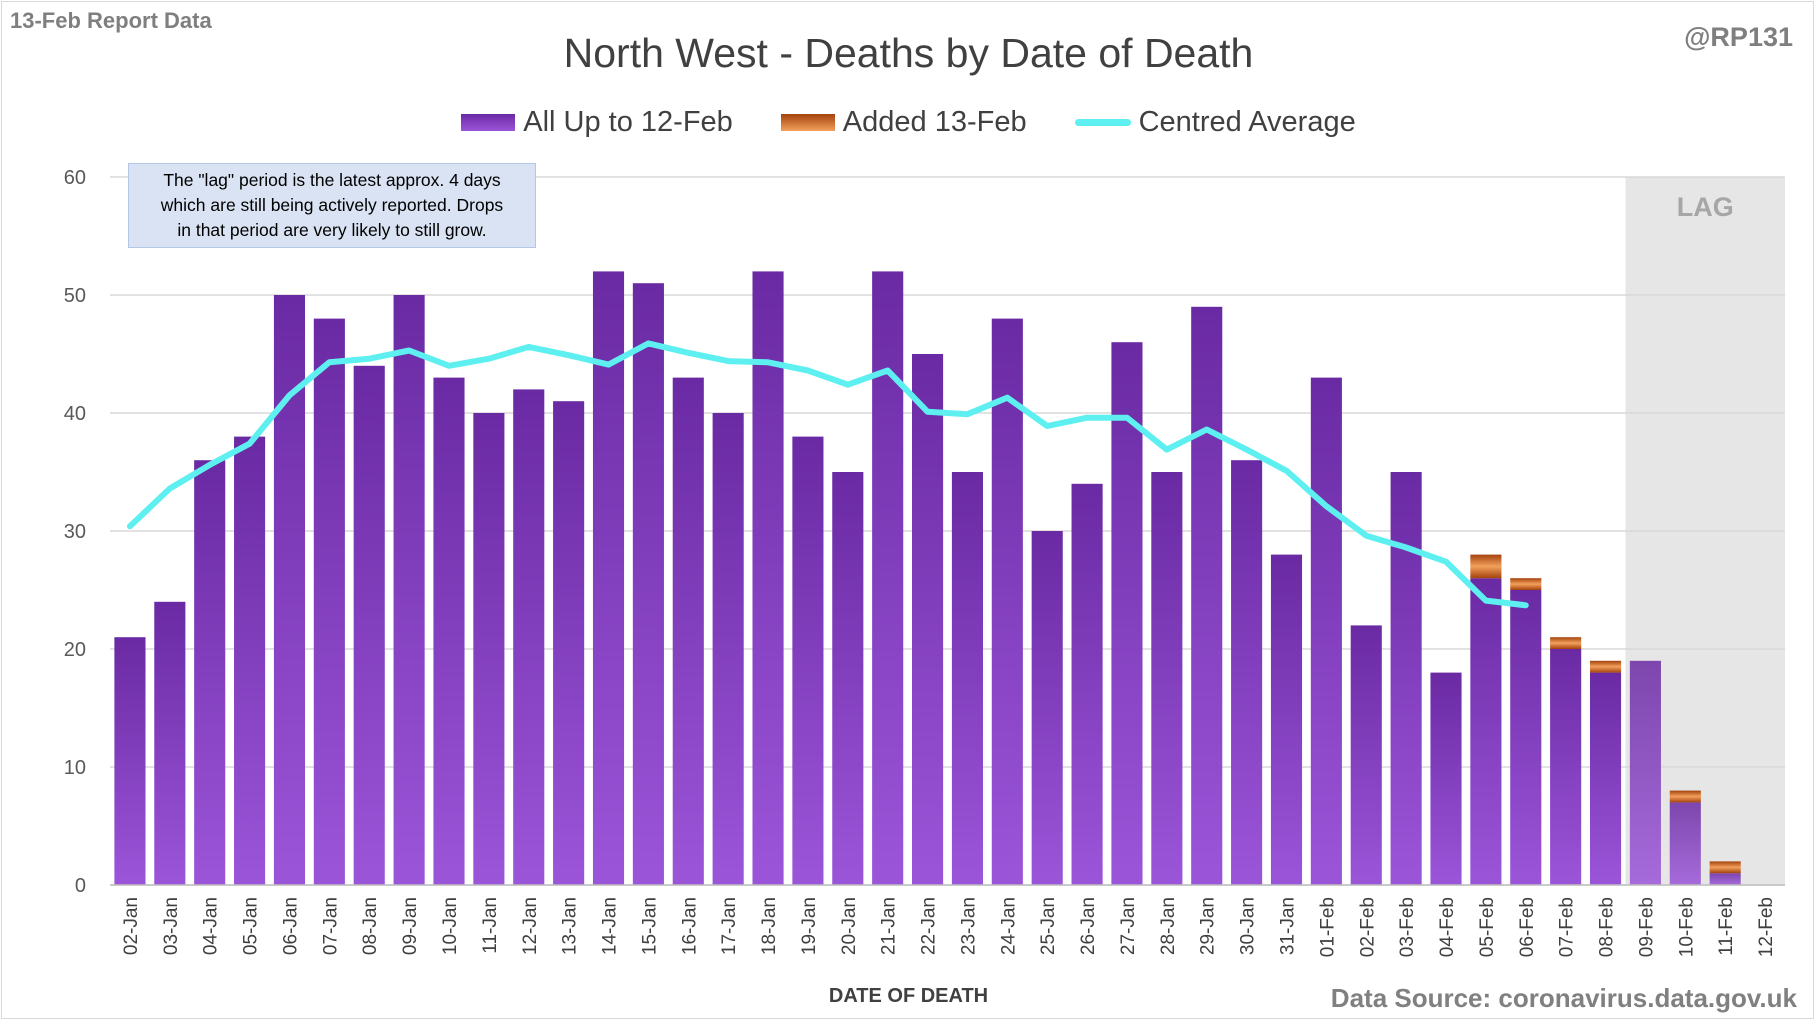  Describe the element at coordinates (807, 122) in the screenshot. I see `legend-swatch-added` at that location.